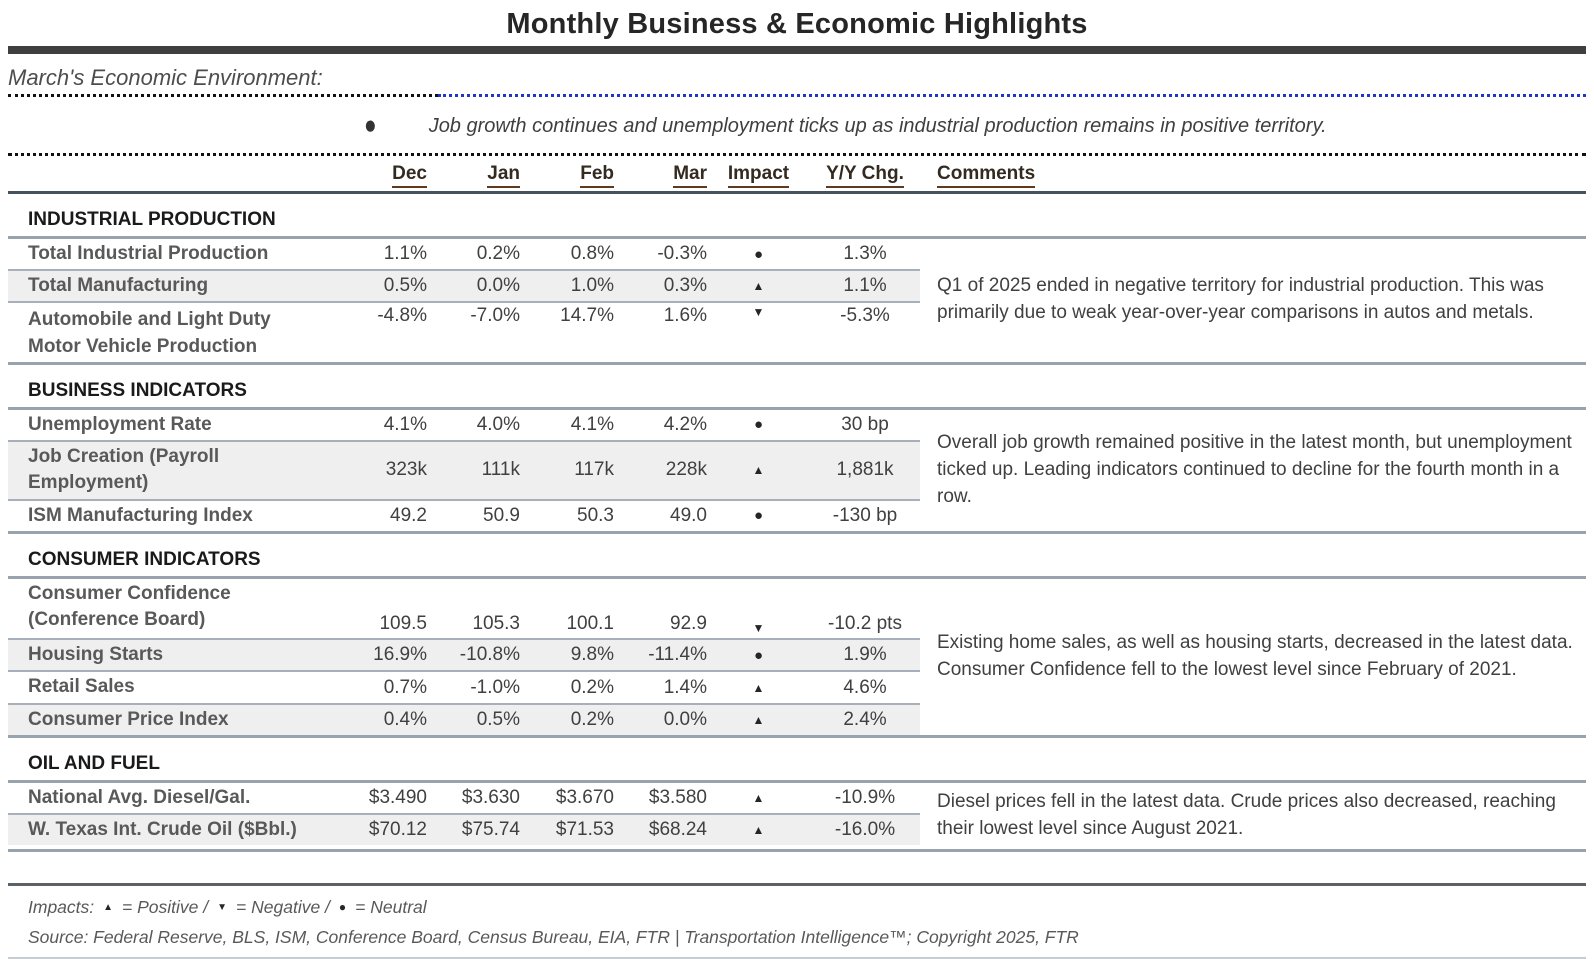 The height and width of the screenshot is (959, 1594). I want to click on value-mar: 1.6%, so click(685, 316).